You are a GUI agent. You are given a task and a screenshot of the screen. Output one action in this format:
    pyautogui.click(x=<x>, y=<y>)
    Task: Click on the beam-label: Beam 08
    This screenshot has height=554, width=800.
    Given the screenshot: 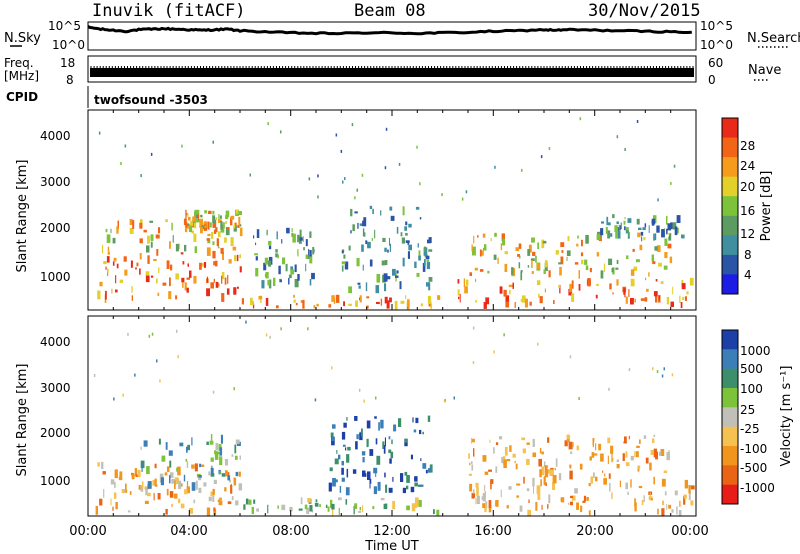 What is the action you would take?
    pyautogui.click(x=390, y=11)
    